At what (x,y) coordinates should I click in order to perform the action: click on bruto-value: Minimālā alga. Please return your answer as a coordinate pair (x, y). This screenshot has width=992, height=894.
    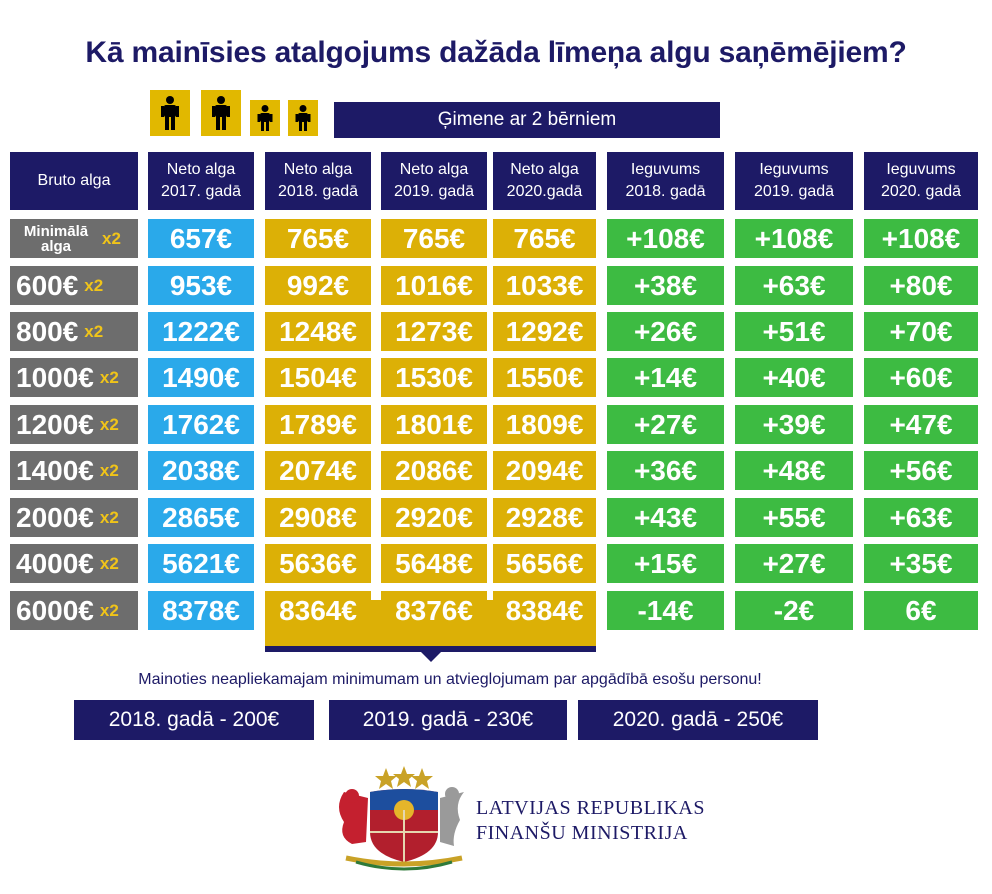
    Looking at the image, I should click on (56, 238).